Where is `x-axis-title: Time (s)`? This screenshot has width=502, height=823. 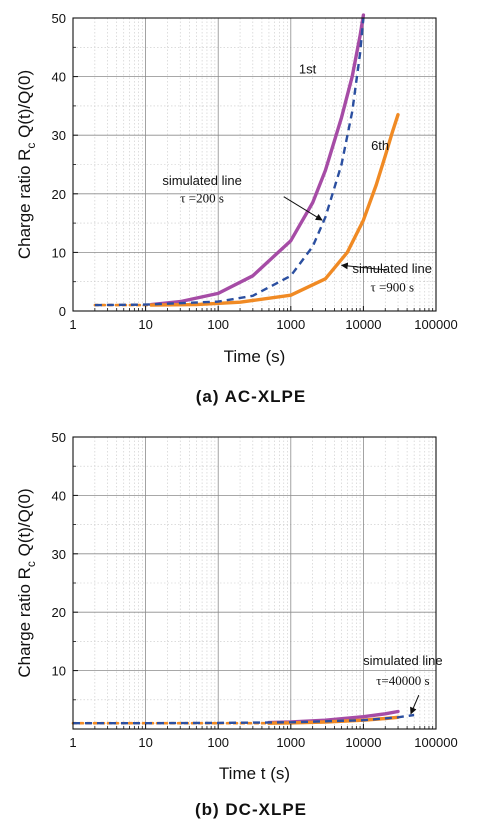
x-axis-title: Time (s) is located at coordinates (255, 356).